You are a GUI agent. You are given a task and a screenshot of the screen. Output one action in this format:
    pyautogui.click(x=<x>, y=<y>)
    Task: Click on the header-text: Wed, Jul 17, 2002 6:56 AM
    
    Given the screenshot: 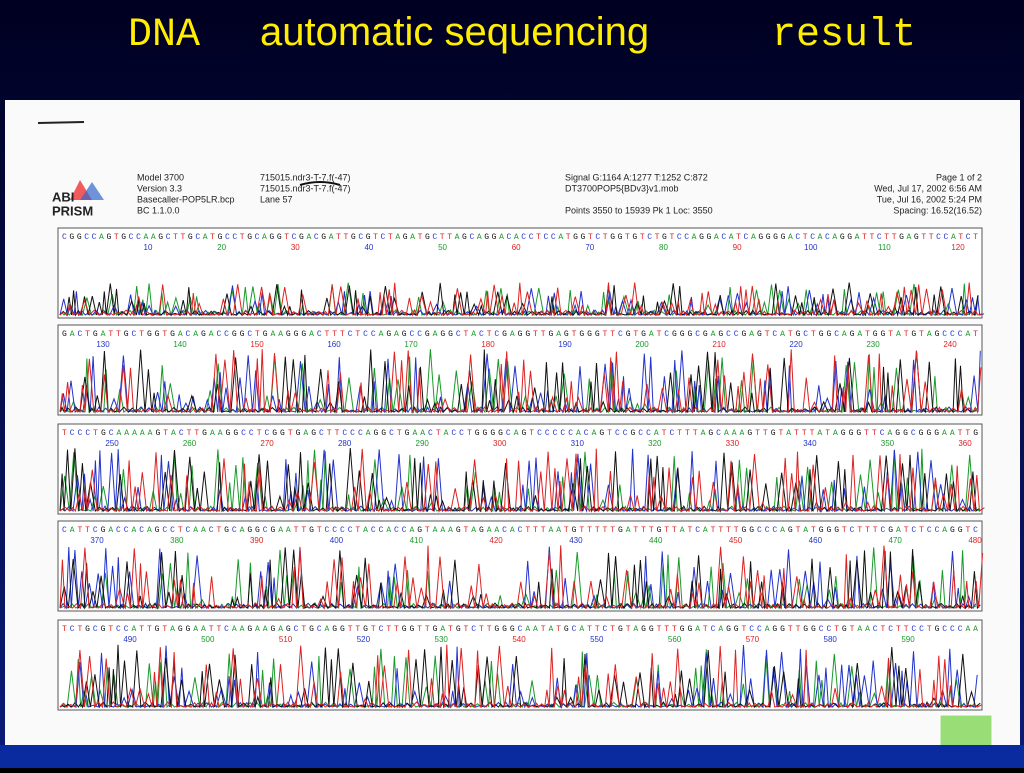 What is the action you would take?
    pyautogui.click(x=928, y=188)
    